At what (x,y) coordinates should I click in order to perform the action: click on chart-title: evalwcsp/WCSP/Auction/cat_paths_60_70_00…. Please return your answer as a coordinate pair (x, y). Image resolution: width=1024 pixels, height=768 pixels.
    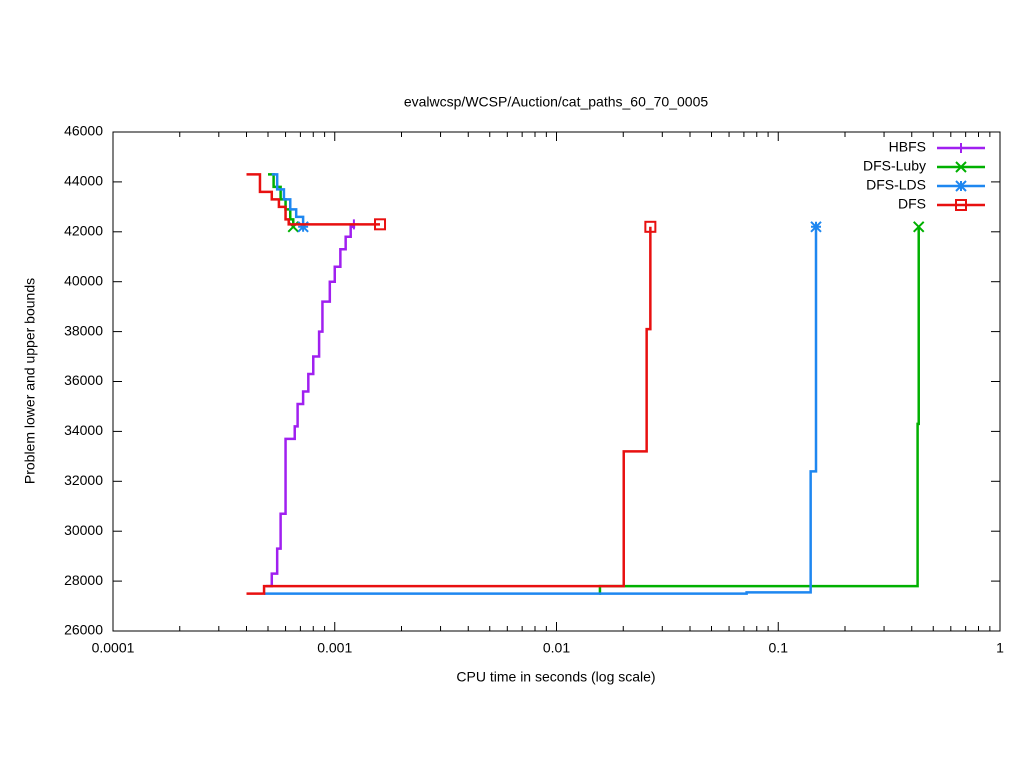
    Looking at the image, I should click on (556, 102).